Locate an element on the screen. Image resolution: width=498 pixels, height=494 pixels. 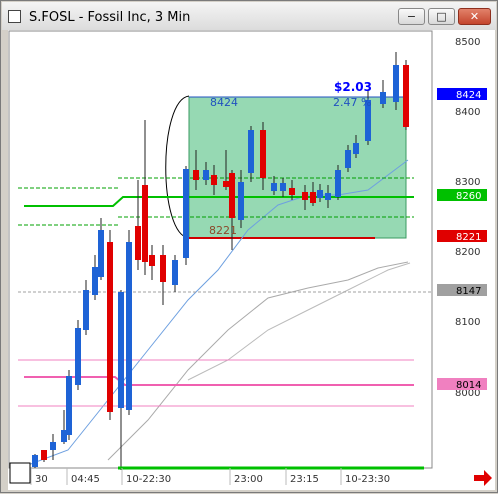
y-tick-label: 8200 is located at coordinates (467, 252).